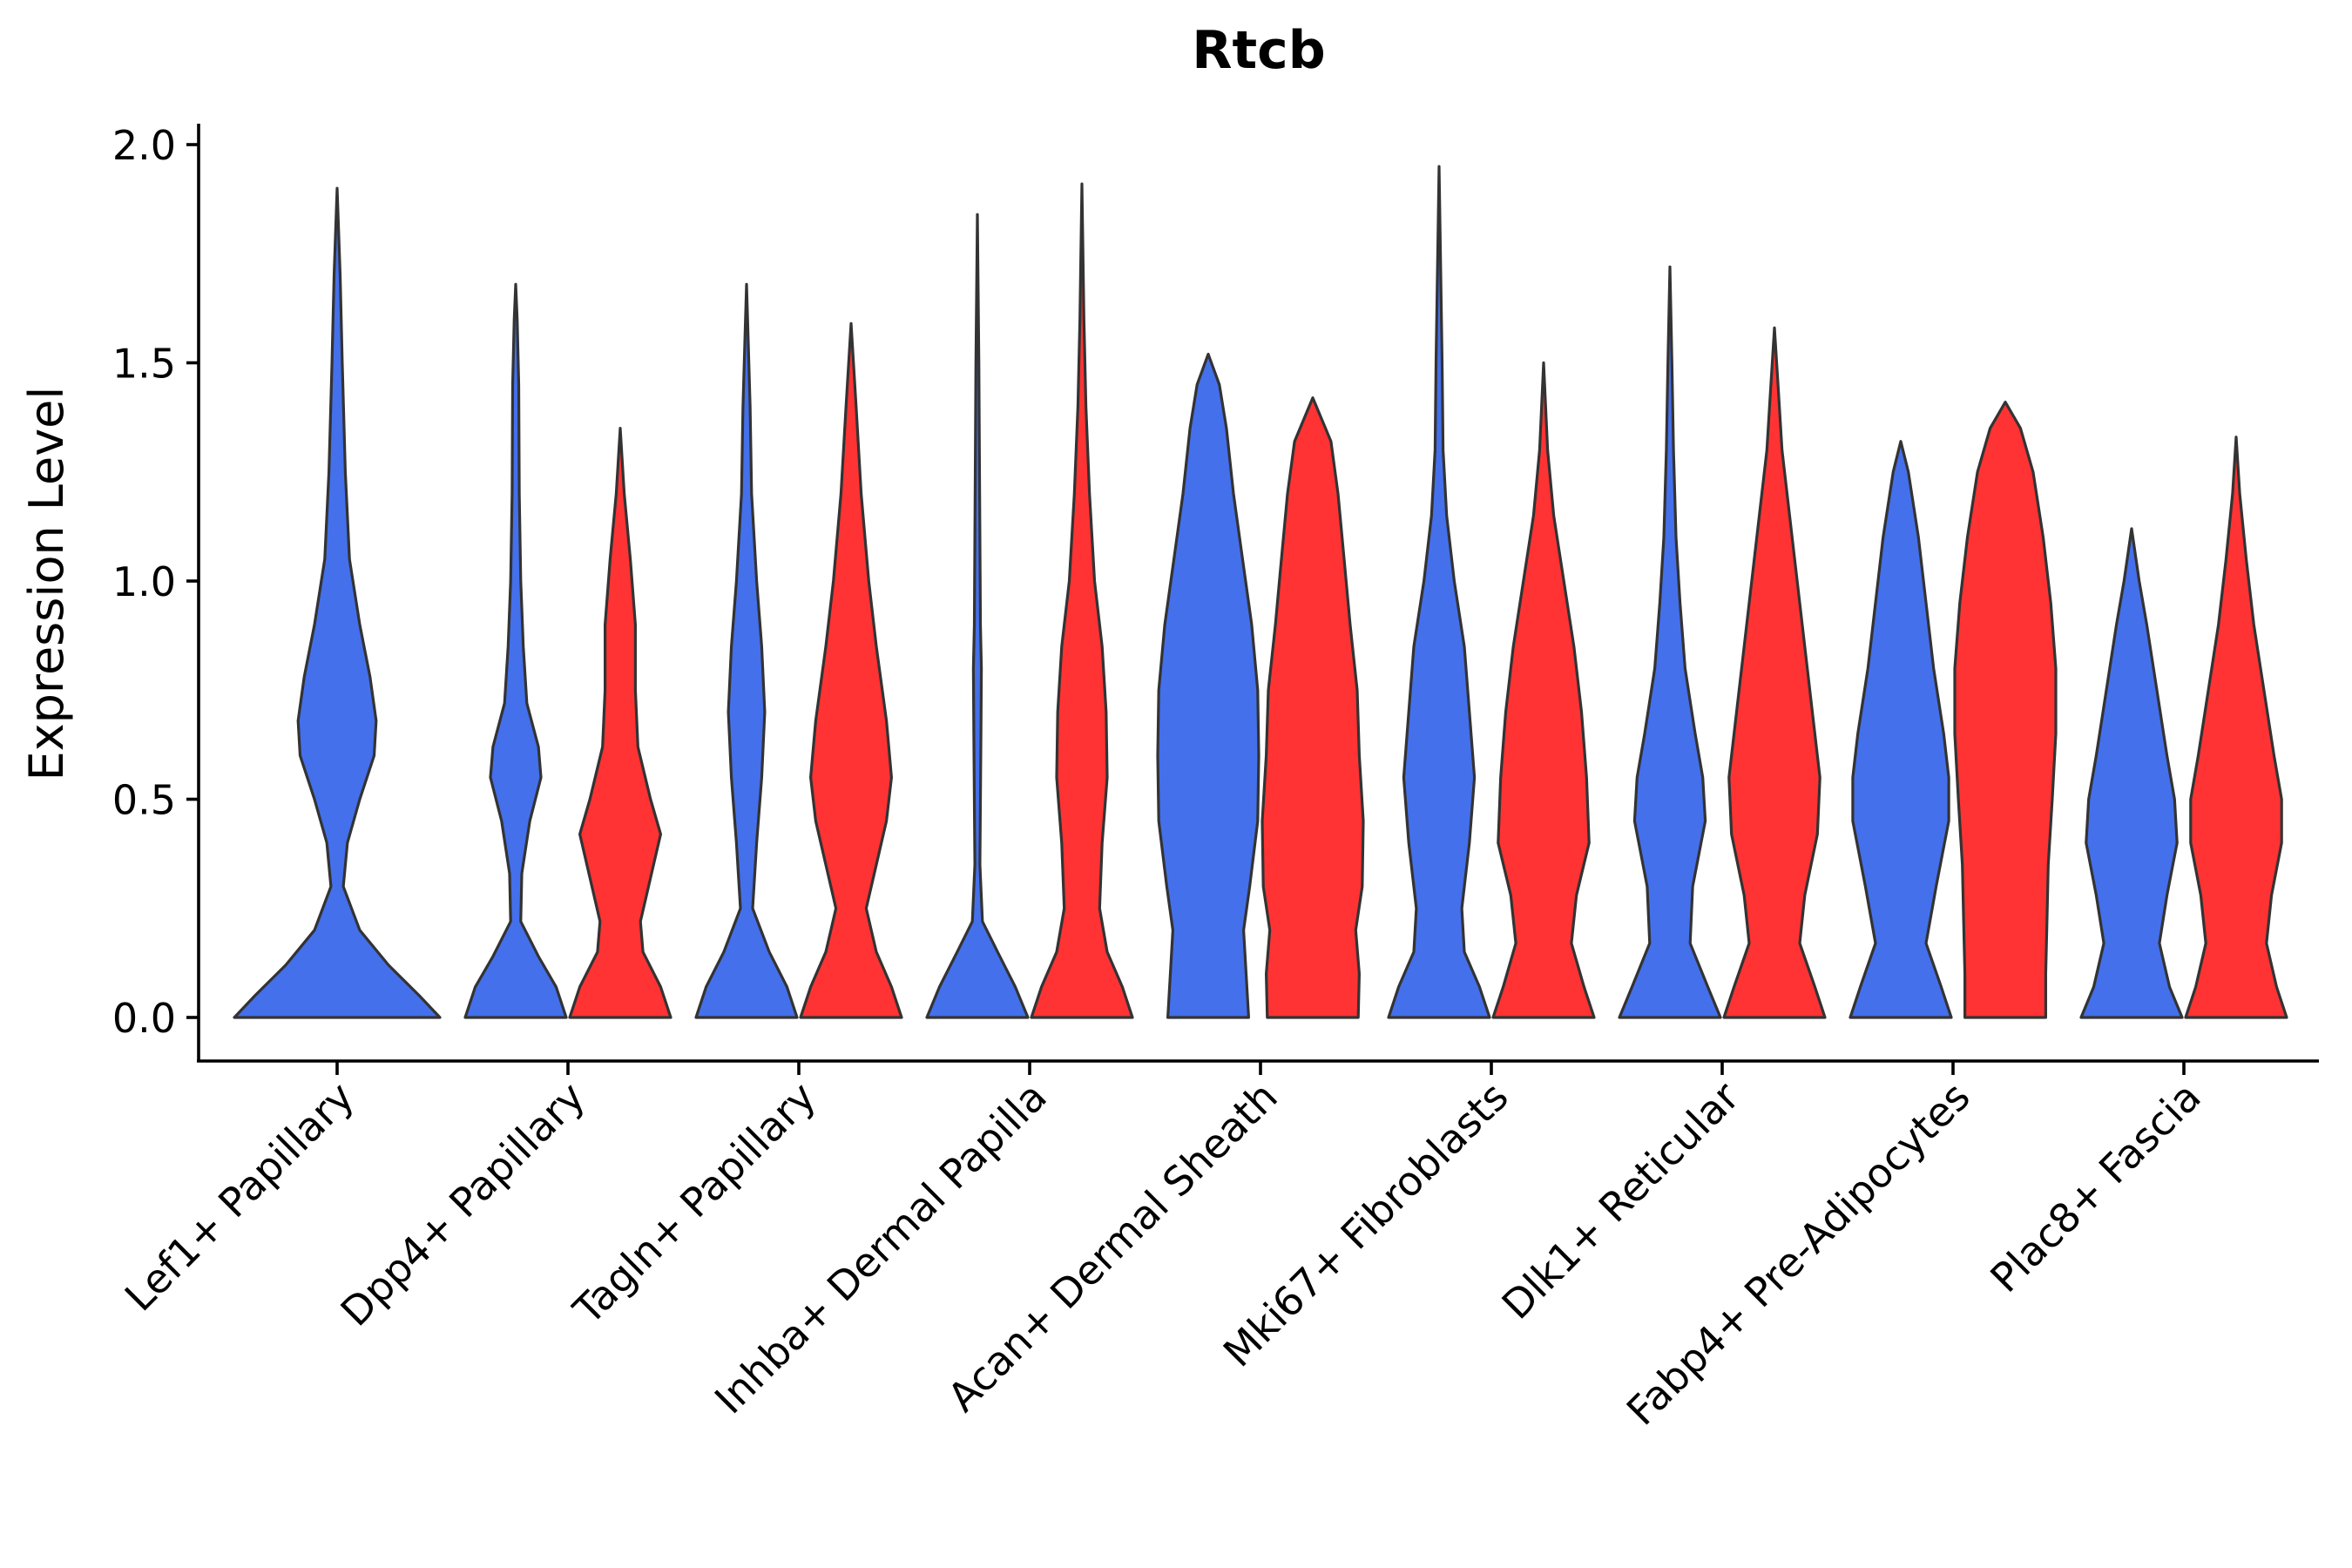  Describe the element at coordinates (144, 800) in the screenshot. I see `y-tick-label: 0.5` at that location.